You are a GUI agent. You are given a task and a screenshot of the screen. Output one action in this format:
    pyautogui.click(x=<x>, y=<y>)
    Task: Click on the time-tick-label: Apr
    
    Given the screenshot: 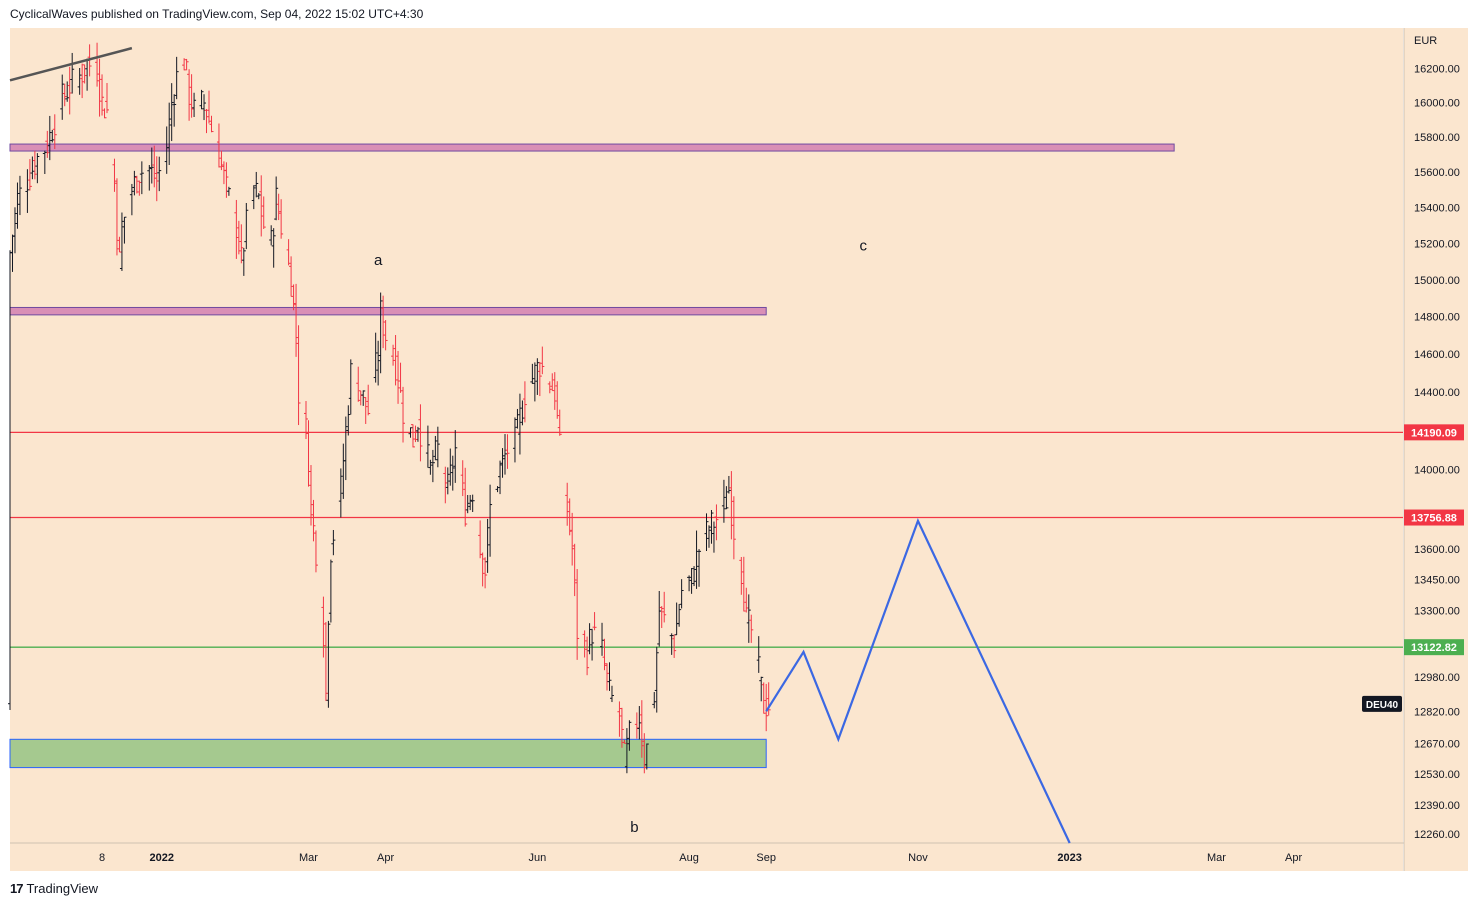 What is the action you would take?
    pyautogui.click(x=1293, y=858)
    